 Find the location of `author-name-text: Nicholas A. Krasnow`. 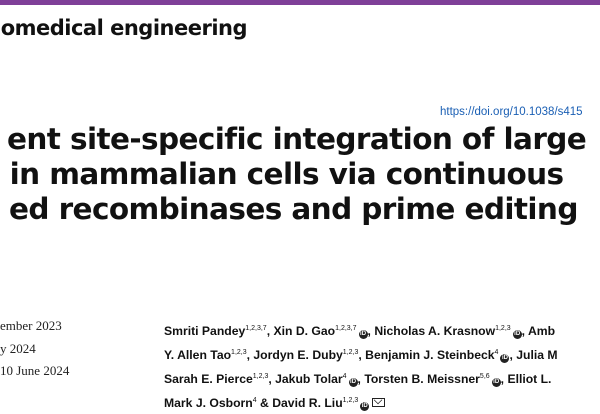

author-name-text: Nicholas A. Krasnow is located at coordinates (435, 331).